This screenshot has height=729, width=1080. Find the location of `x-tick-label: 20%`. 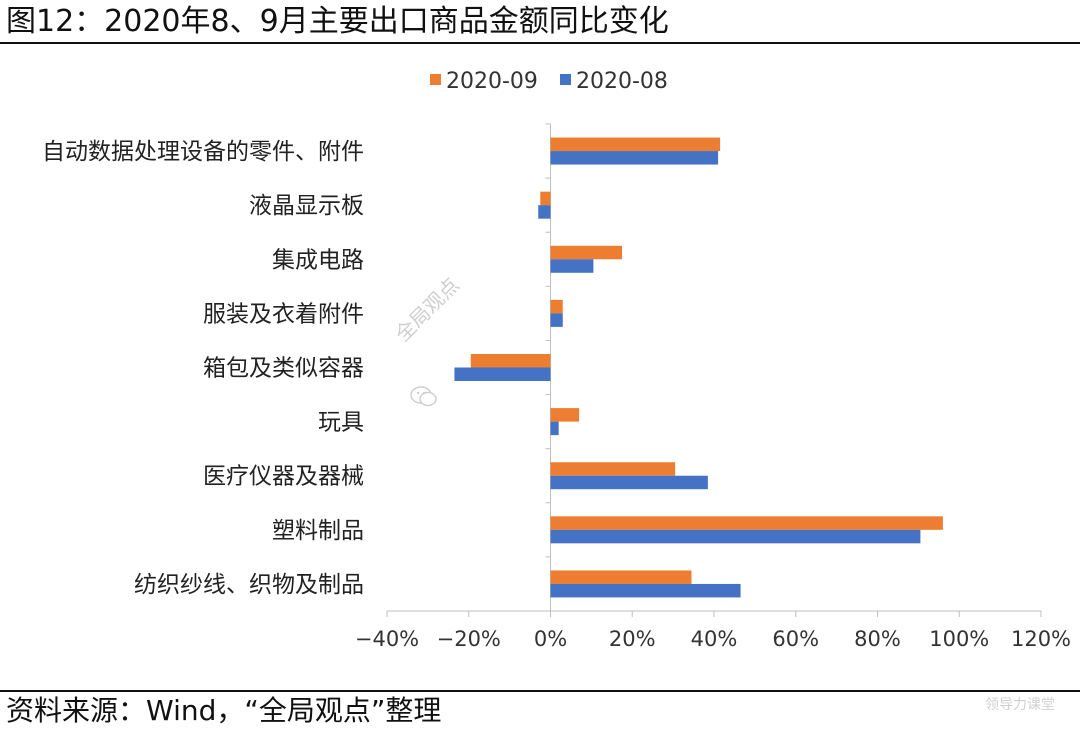

x-tick-label: 20% is located at coordinates (632, 639).